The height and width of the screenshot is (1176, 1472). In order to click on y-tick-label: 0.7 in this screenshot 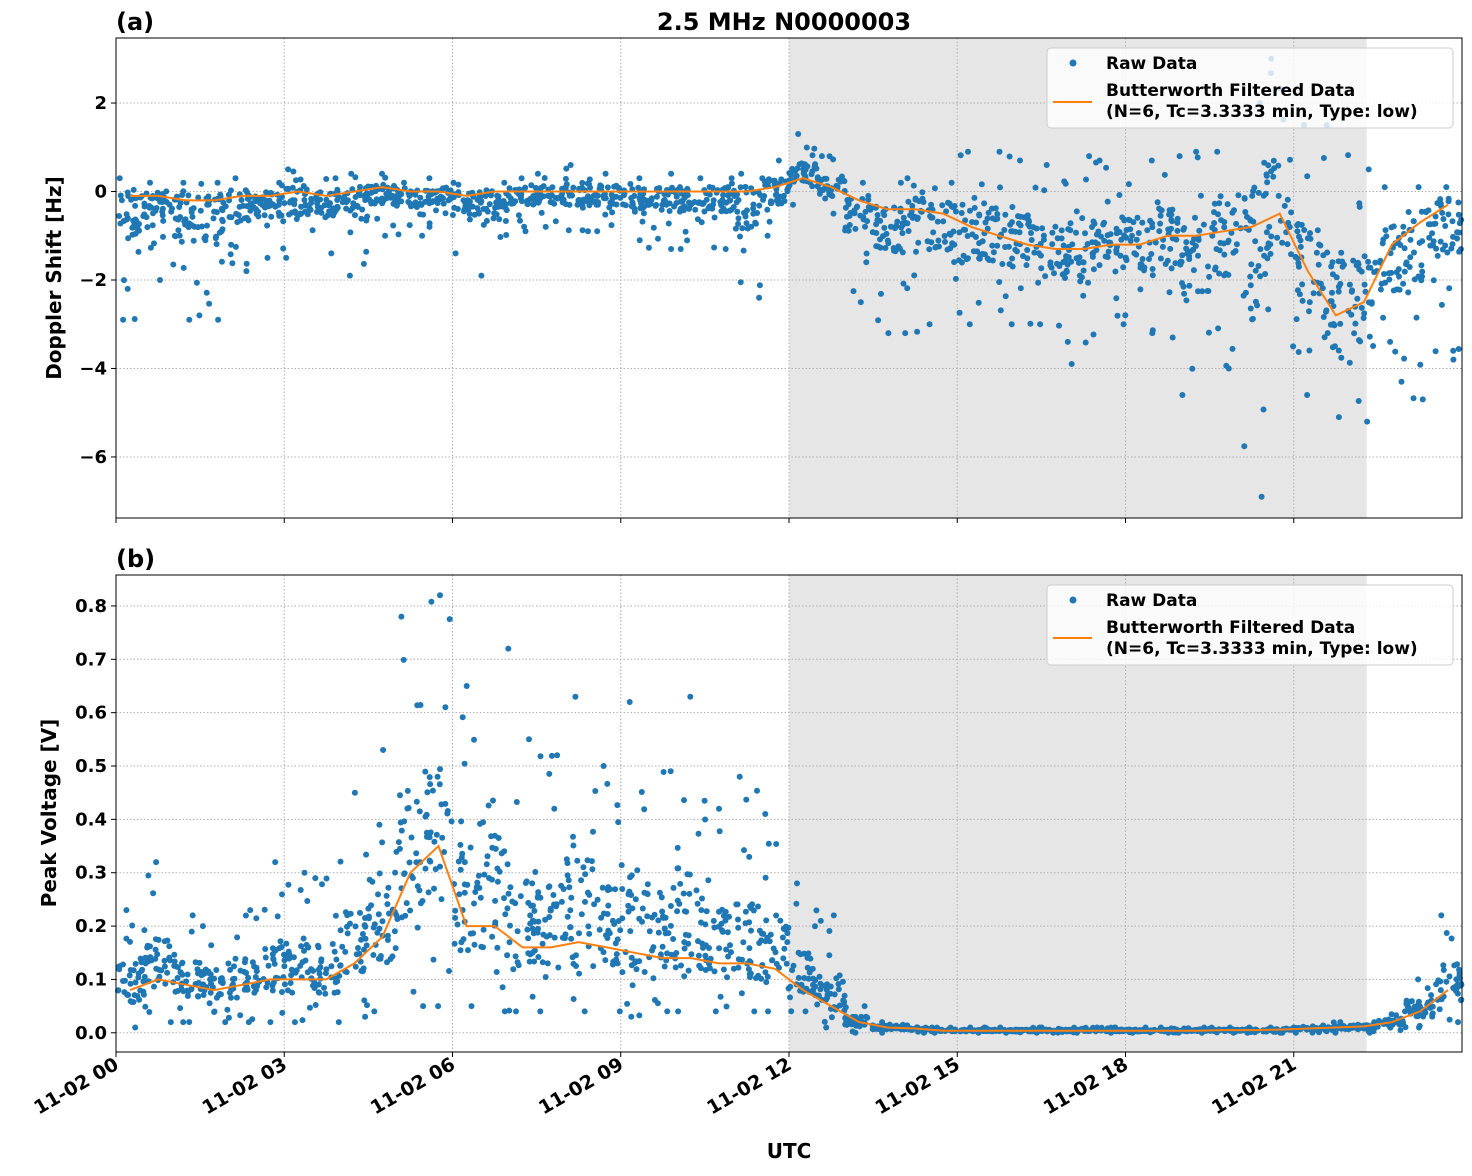, I will do `click(91, 659)`.